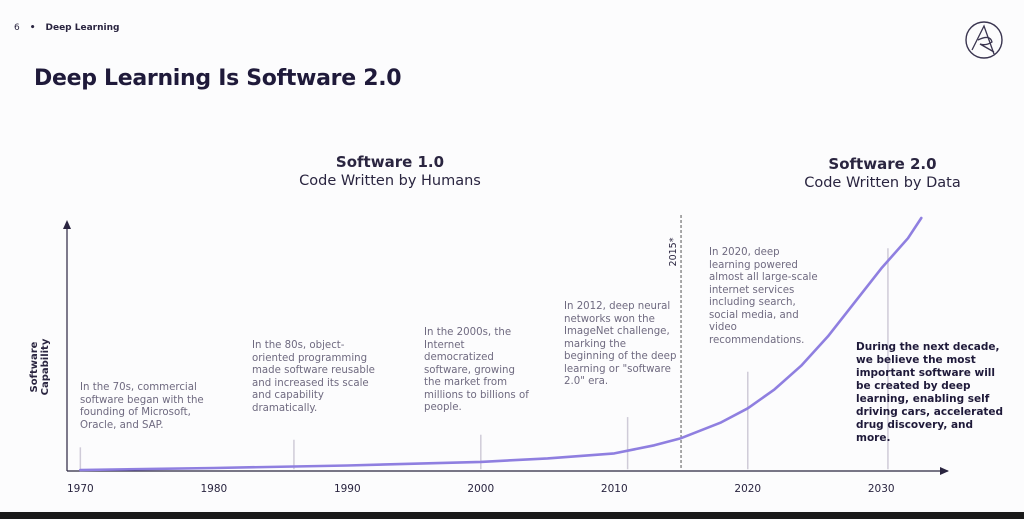 The image size is (1024, 519). Describe the element at coordinates (882, 183) in the screenshot. I see `era-subtitle: Code Written by Data` at that location.